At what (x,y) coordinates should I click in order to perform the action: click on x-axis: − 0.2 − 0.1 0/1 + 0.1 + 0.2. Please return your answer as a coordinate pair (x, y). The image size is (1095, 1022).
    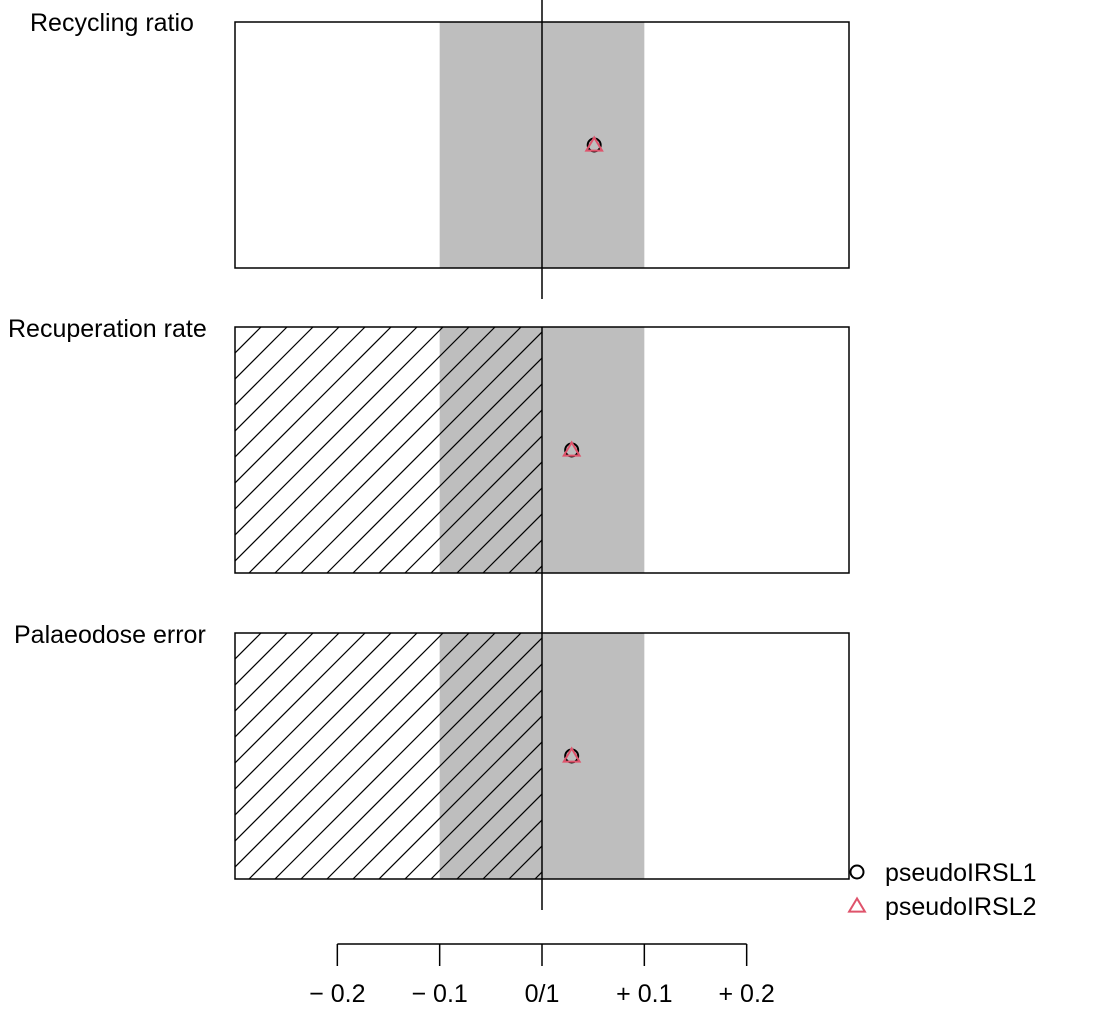
    Looking at the image, I should click on (542, 975).